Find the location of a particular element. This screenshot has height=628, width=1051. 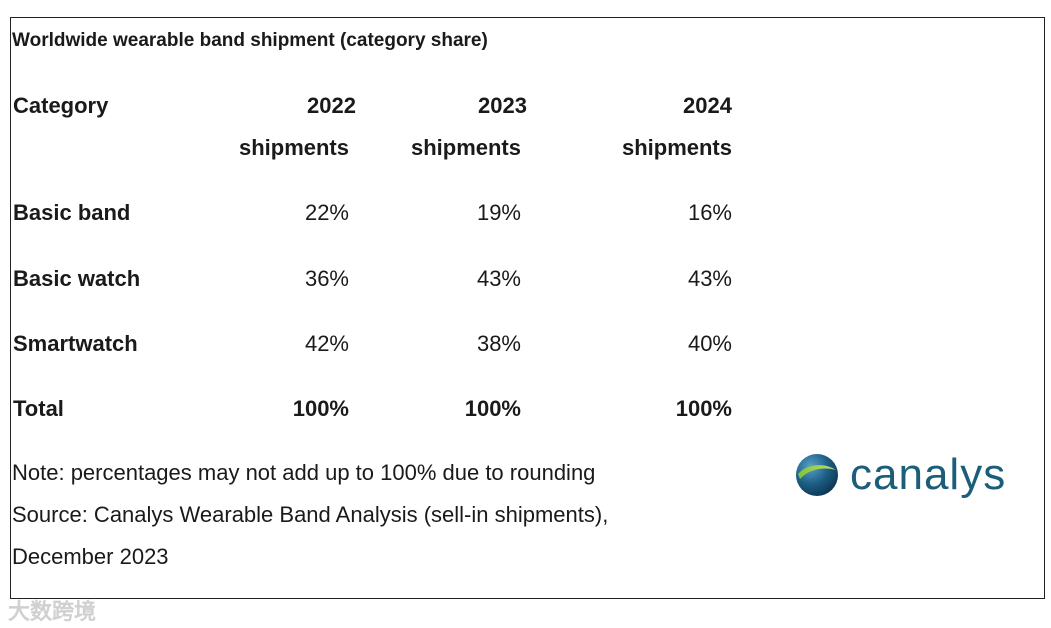

watermark-text: 大数跨境 is located at coordinates (52, 611).